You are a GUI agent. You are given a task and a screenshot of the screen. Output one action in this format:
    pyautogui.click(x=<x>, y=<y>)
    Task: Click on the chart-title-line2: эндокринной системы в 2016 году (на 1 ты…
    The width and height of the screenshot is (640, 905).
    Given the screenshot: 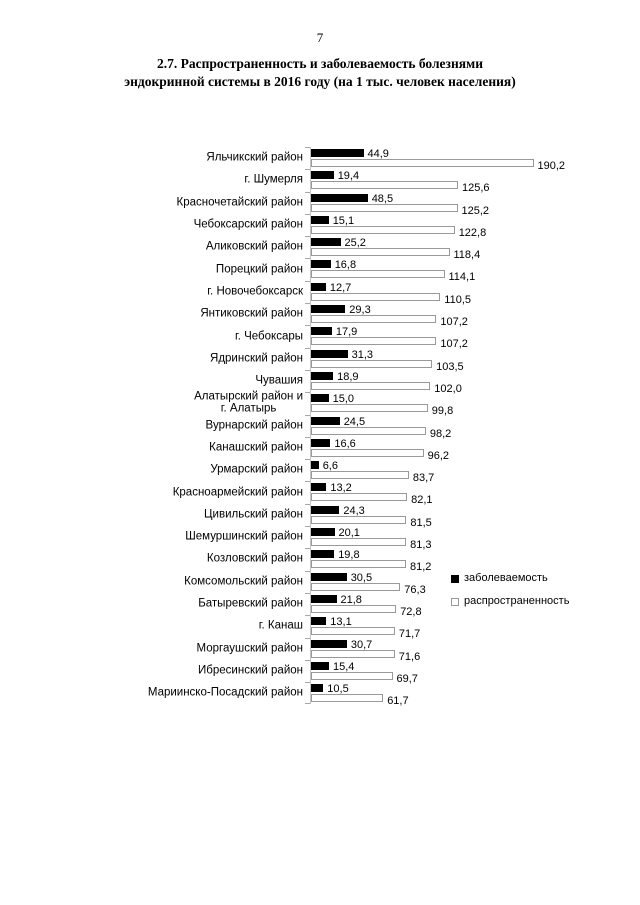 What is the action you would take?
    pyautogui.click(x=320, y=81)
    